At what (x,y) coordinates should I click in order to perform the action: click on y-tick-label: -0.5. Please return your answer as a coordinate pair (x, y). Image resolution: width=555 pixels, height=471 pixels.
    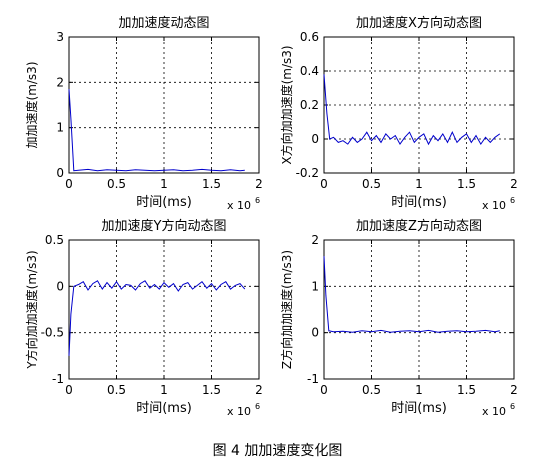
    Looking at the image, I should click on (52, 333).